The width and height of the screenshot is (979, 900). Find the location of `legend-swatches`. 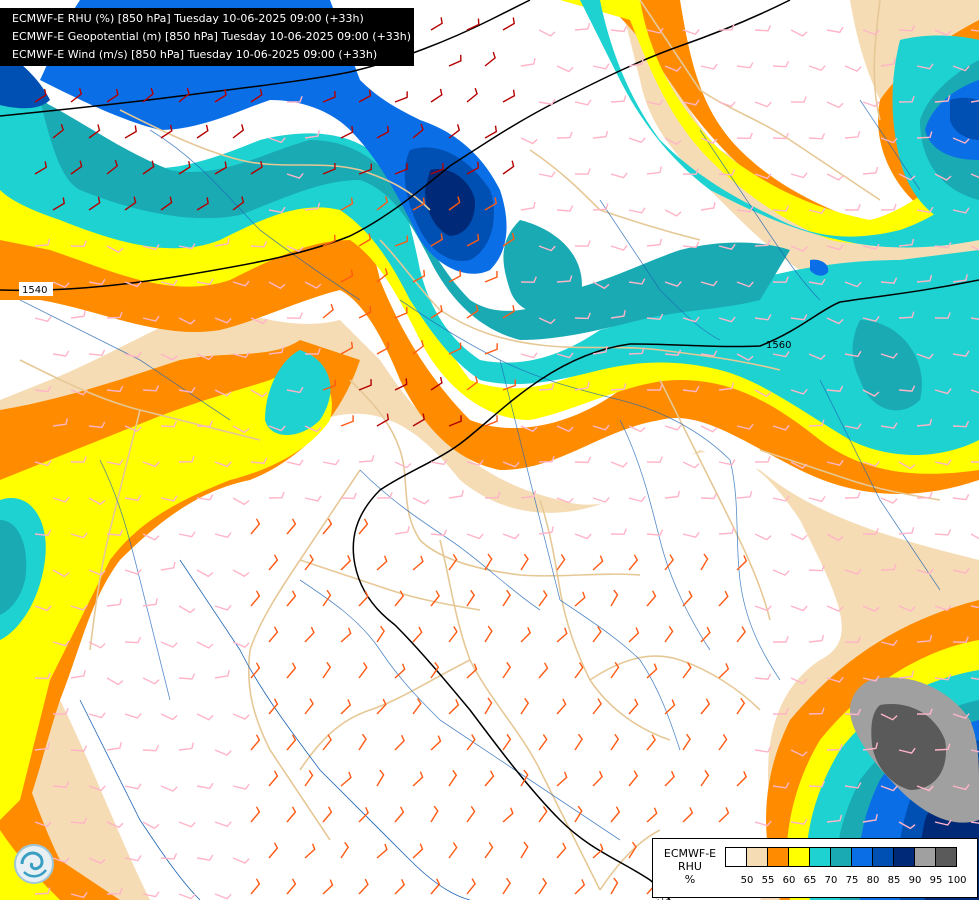

legend-swatches is located at coordinates (841, 857).